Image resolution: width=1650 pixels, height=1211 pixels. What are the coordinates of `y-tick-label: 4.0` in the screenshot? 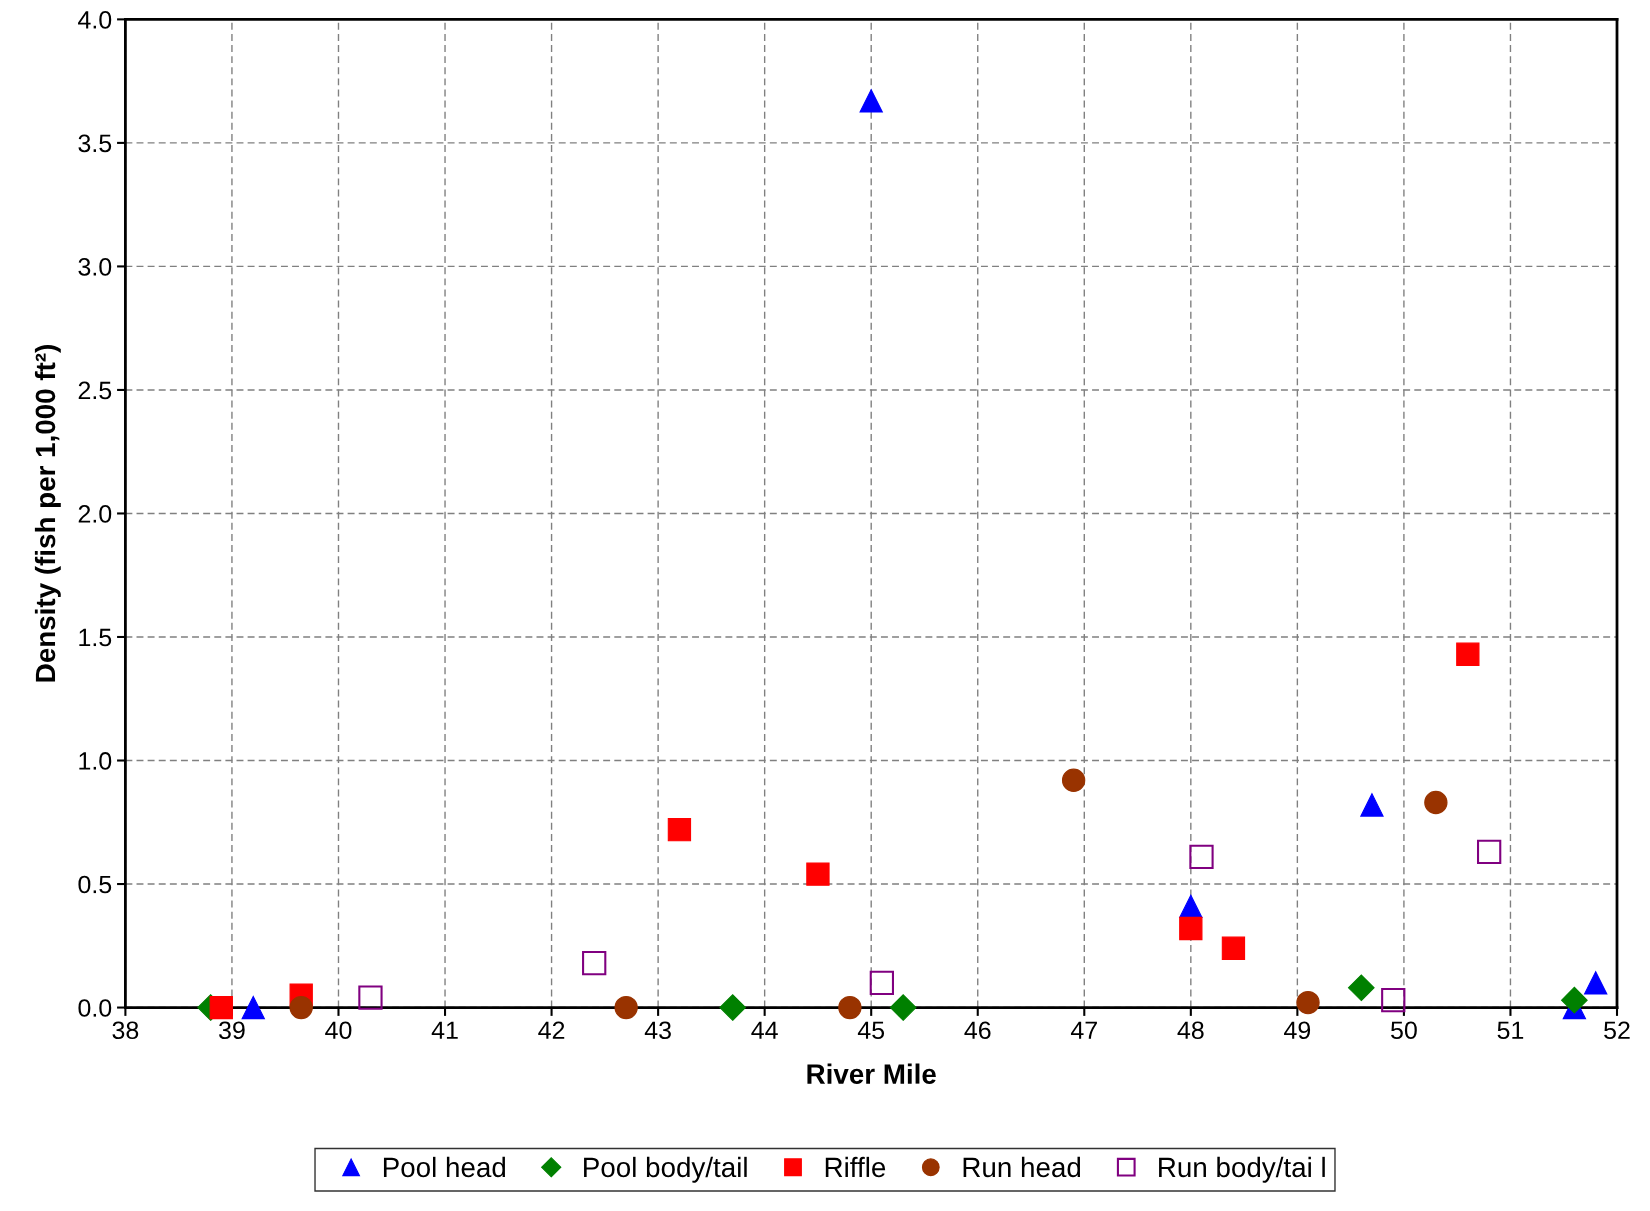 It's located at (95, 19).